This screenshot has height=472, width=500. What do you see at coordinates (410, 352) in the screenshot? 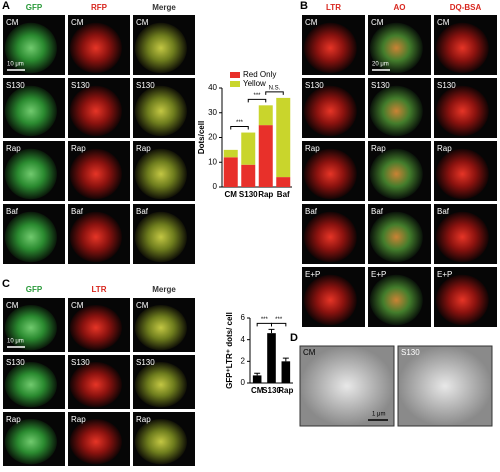
I see `em-label: S130` at bounding box center [410, 352].